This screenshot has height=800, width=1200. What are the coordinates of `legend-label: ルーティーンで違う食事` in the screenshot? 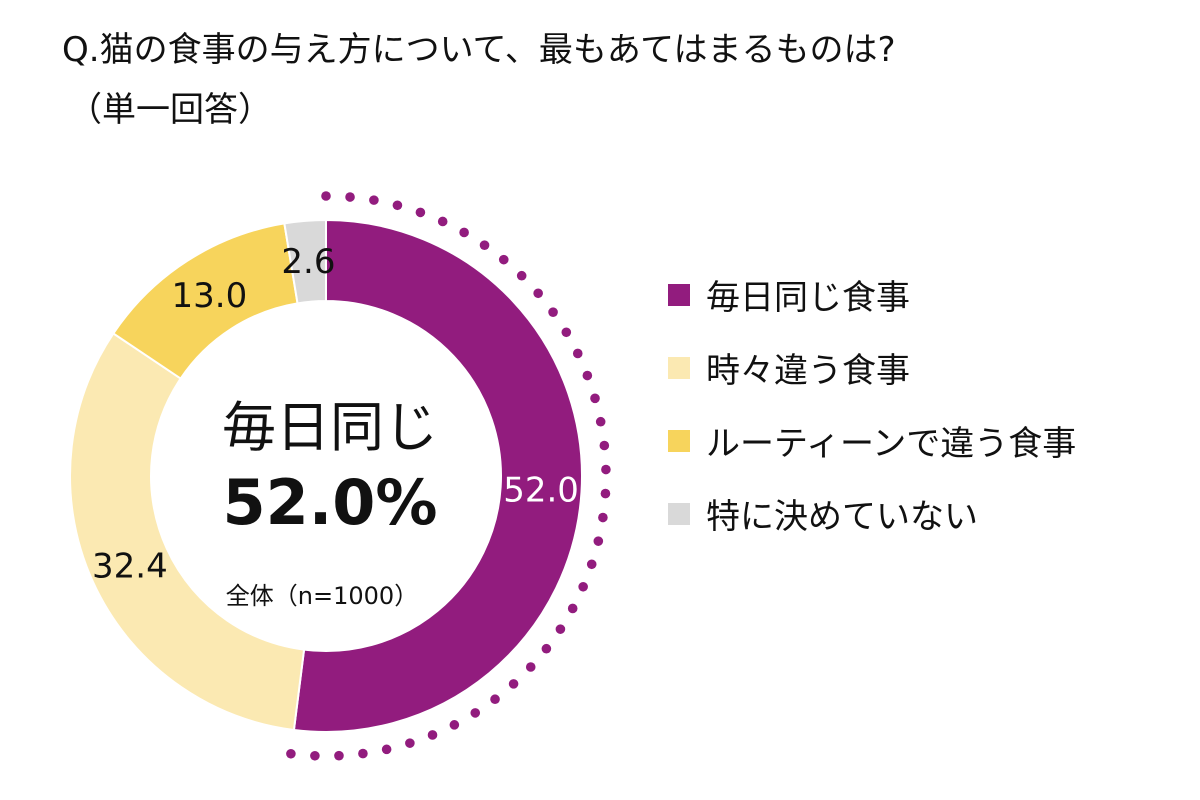 It's located at (891, 444).